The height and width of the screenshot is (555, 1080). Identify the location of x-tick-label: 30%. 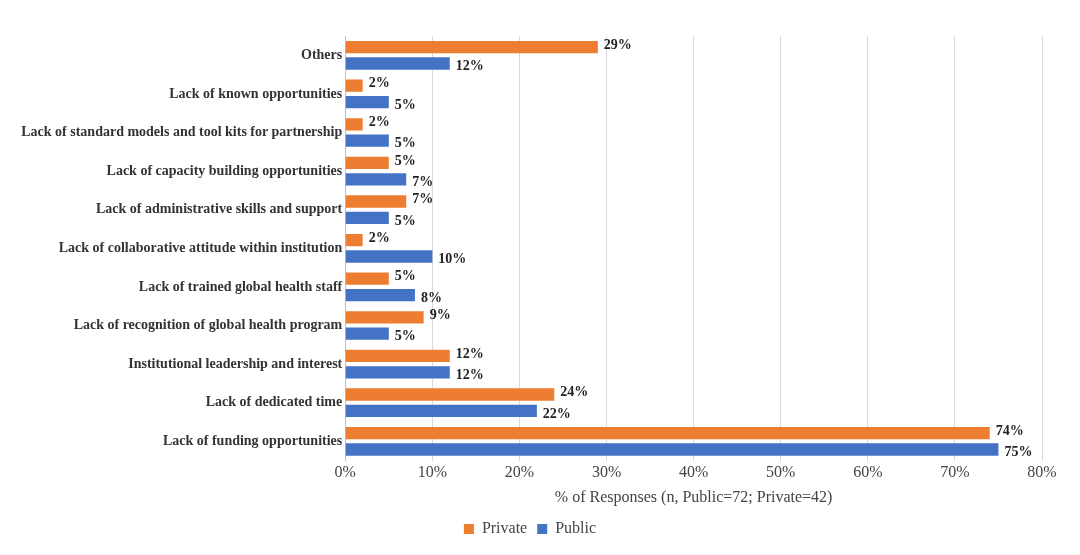
(606, 472).